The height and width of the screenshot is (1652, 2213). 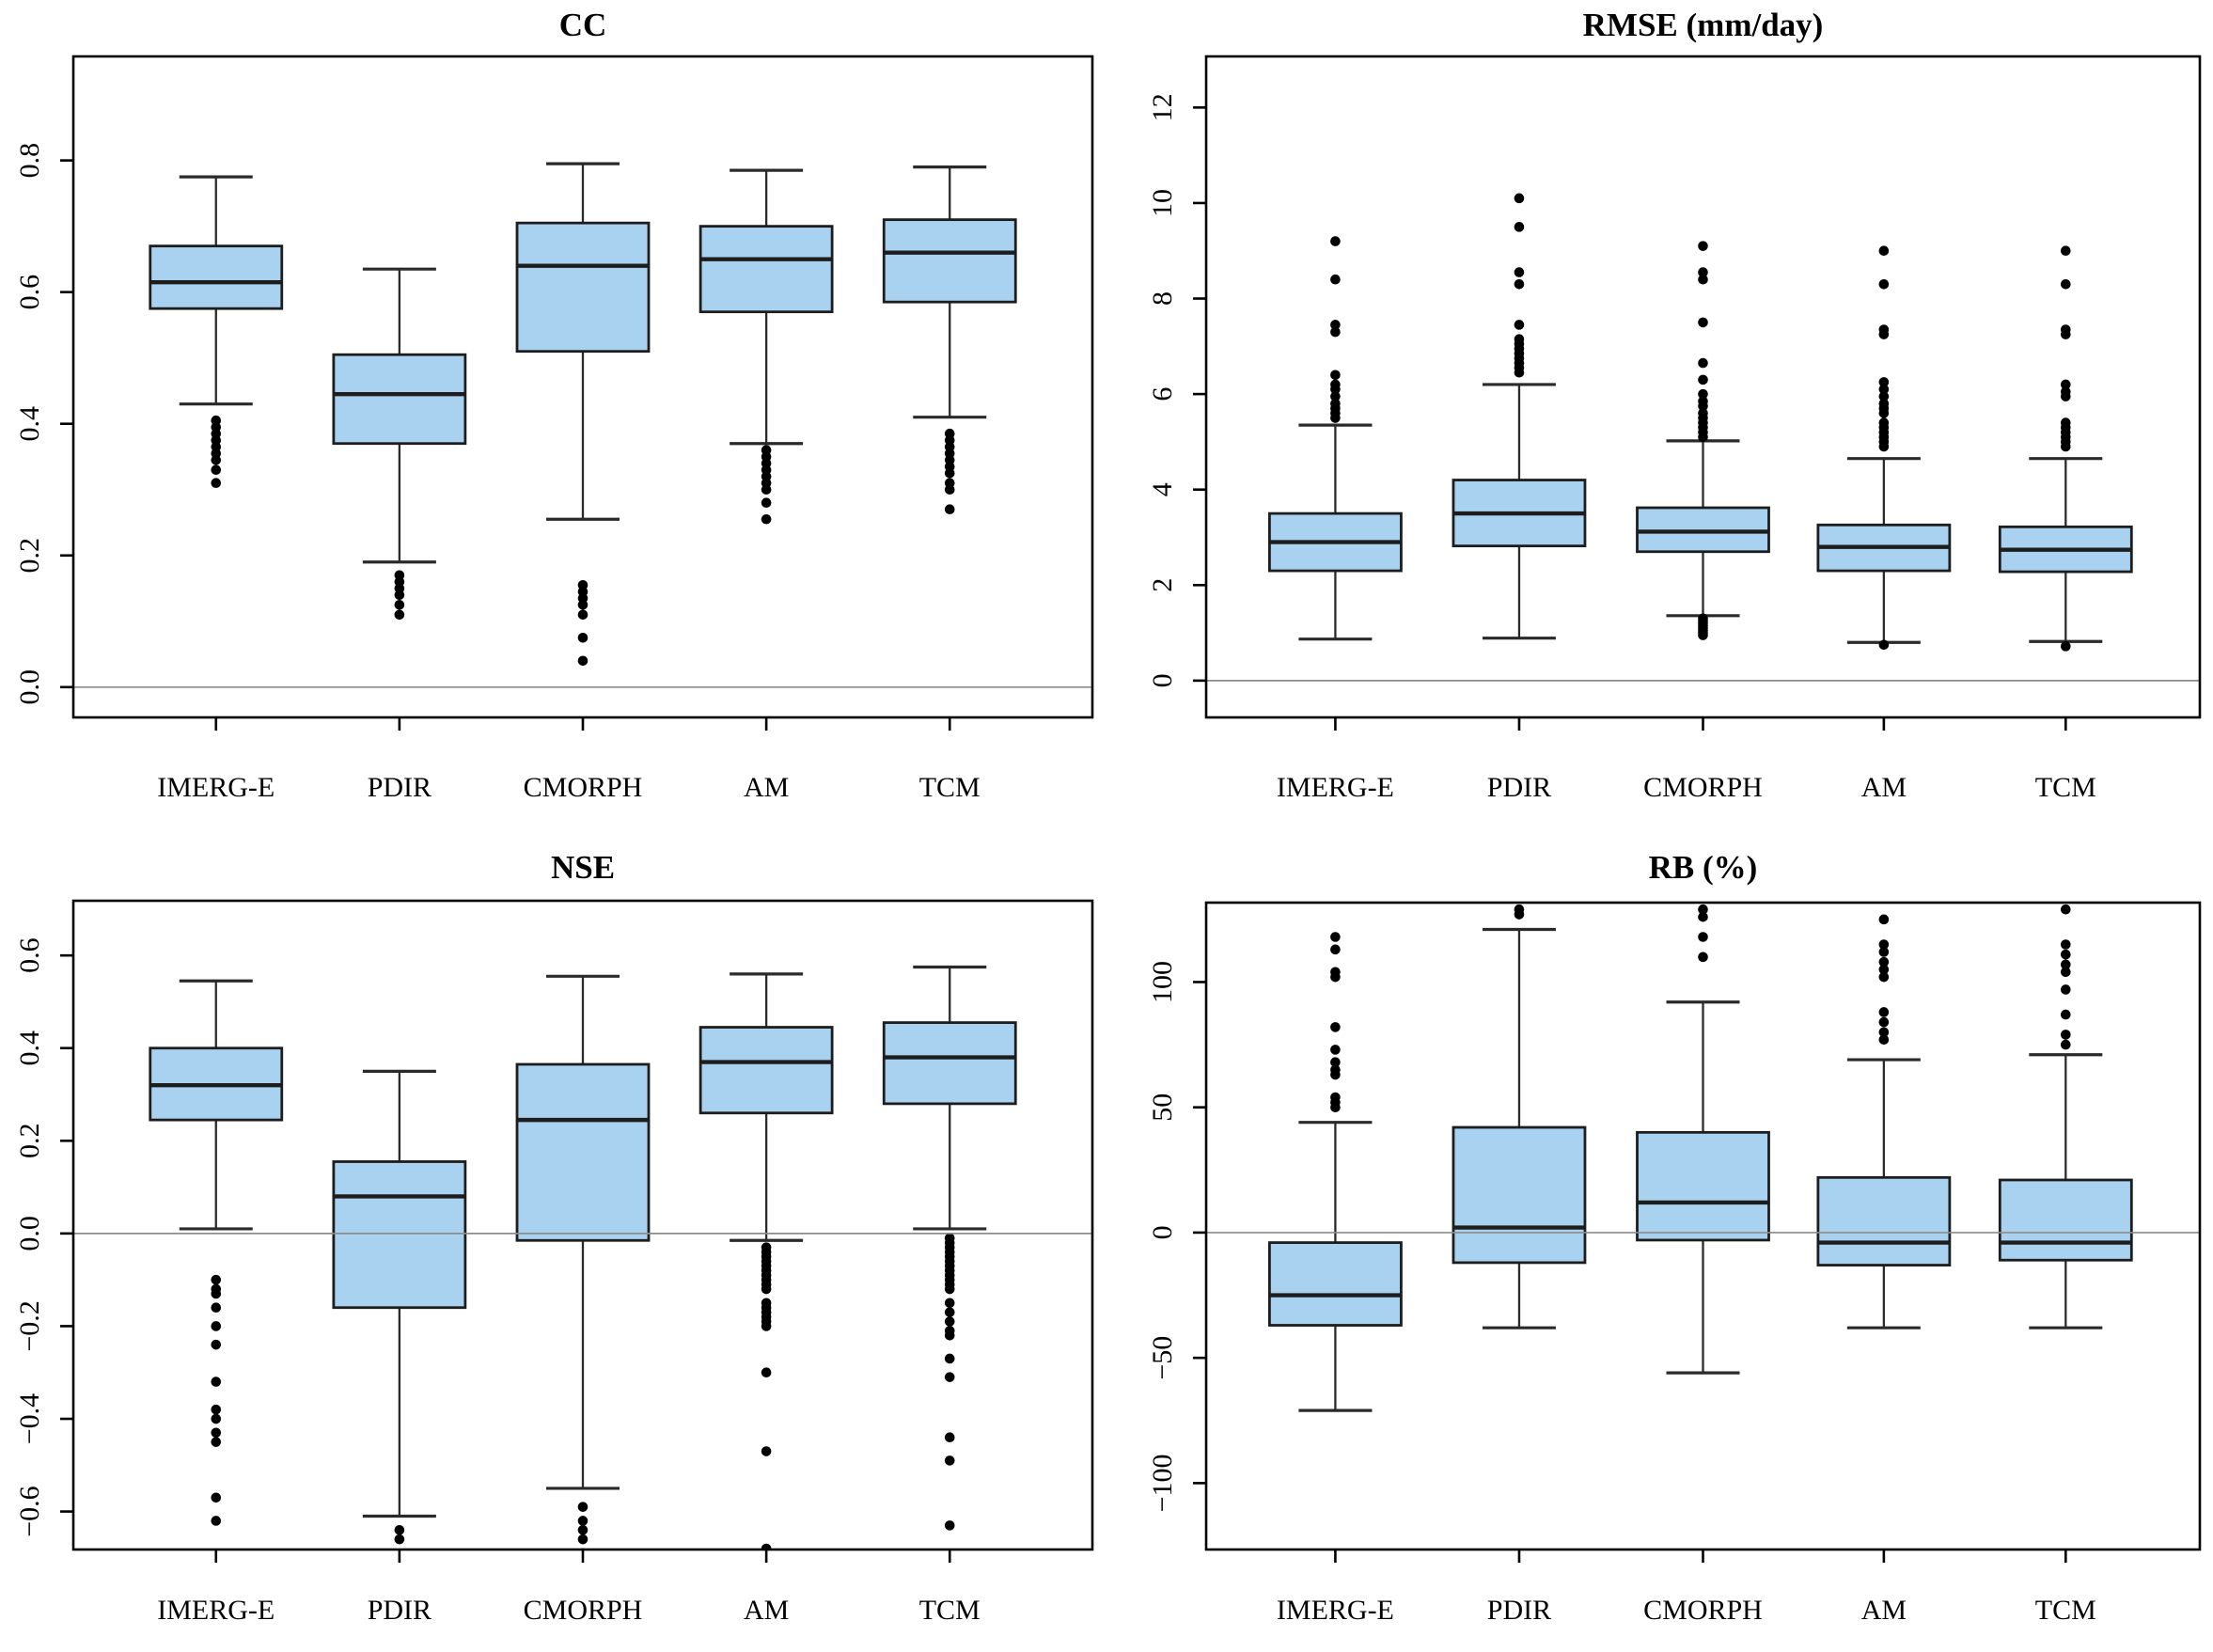 I want to click on panel-title: RB (%), so click(x=1703, y=868).